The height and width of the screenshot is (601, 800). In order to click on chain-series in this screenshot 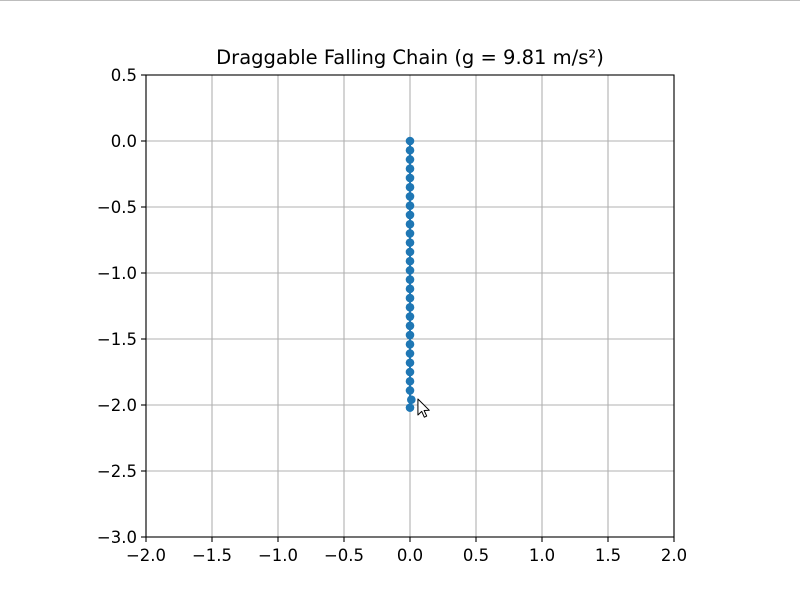, I will do `click(410, 274)`.